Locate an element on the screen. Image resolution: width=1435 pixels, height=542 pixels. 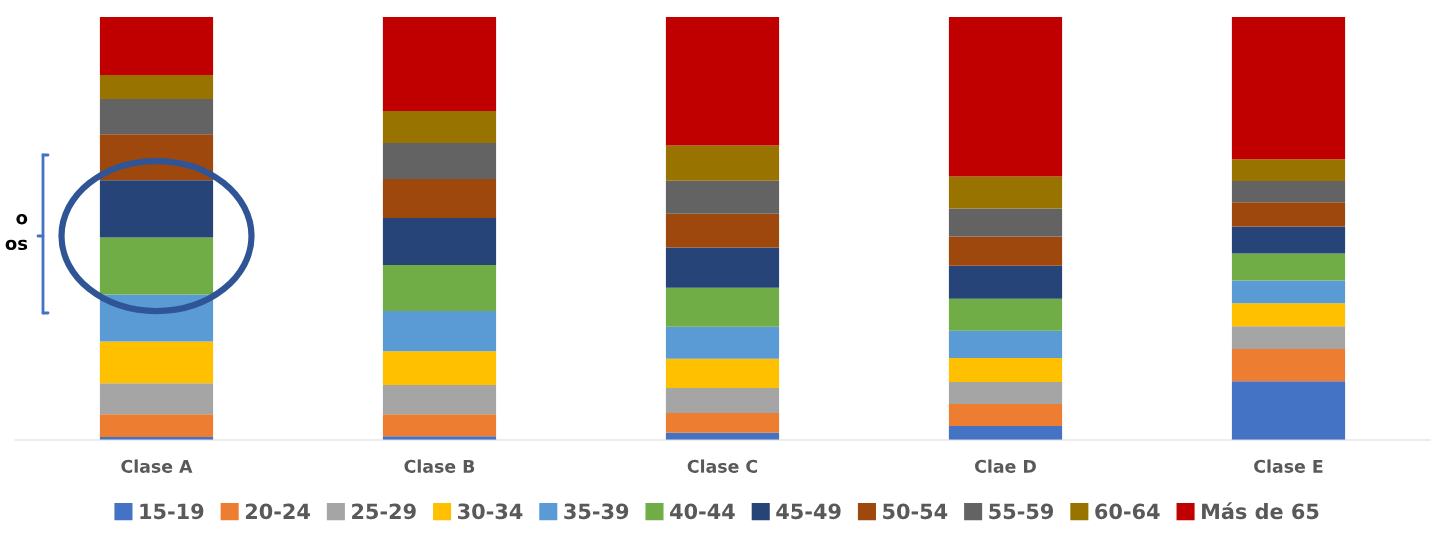
x-tick-label: Clase E is located at coordinates (1288, 466).